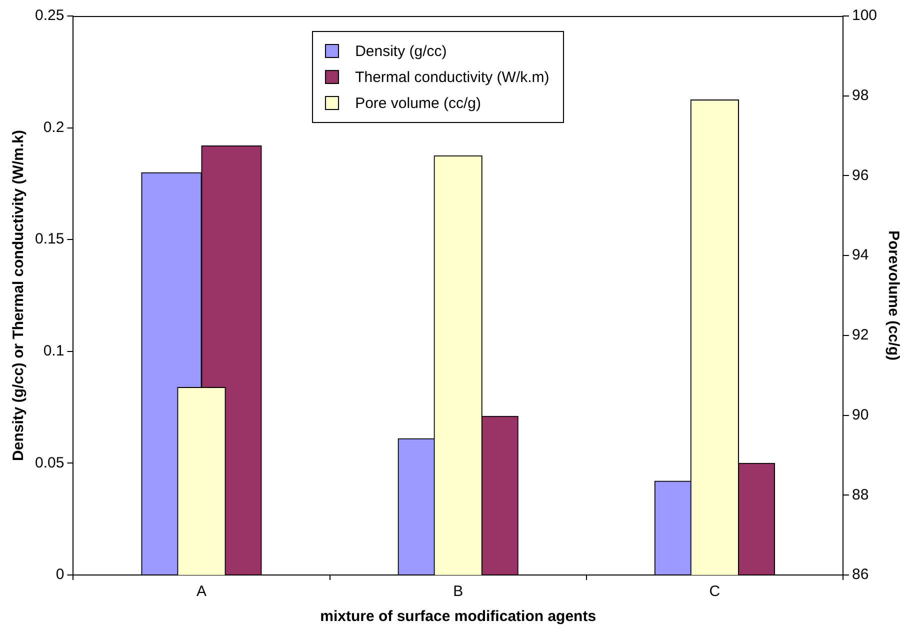 This screenshot has height=638, width=912. What do you see at coordinates (893, 295) in the screenshot?
I see `y2-axis-title: Porevolume (cc/g)` at bounding box center [893, 295].